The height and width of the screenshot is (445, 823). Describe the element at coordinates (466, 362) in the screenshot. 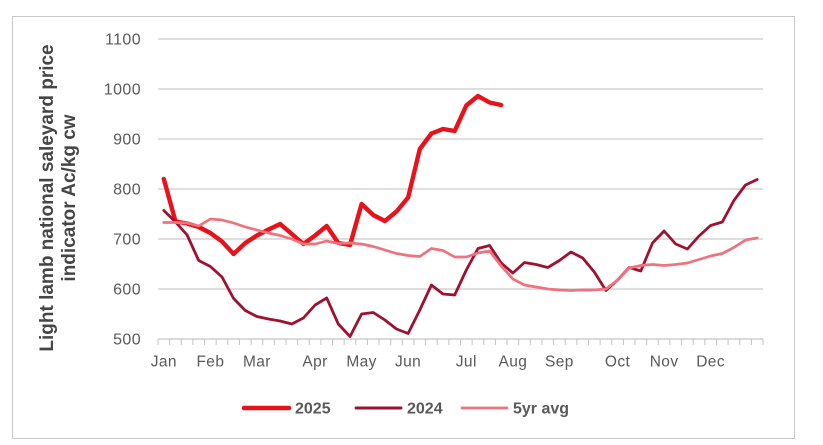

I see `svg-text: Jul` at that location.